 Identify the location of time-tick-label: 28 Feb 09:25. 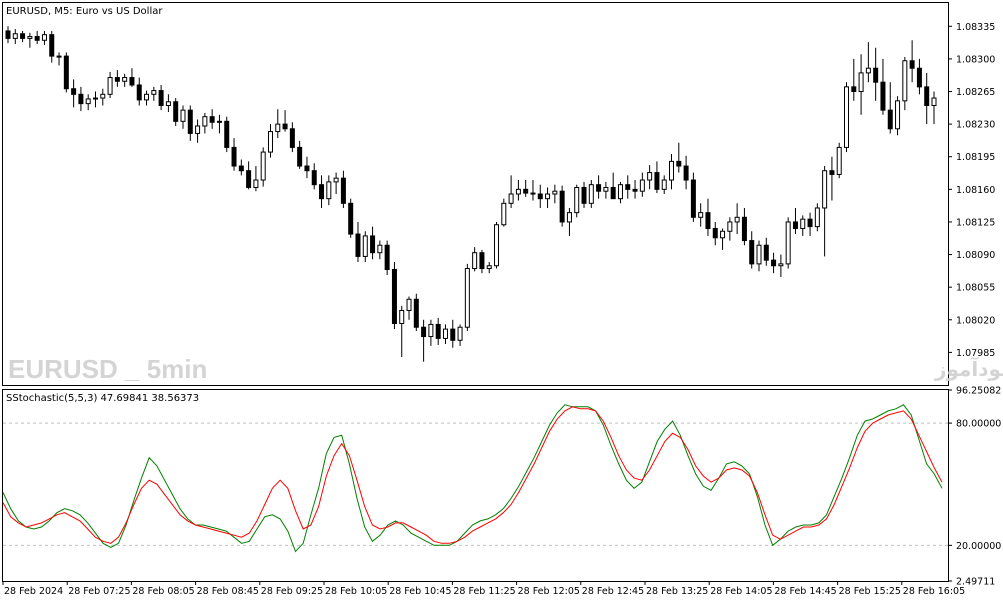
(292, 591).